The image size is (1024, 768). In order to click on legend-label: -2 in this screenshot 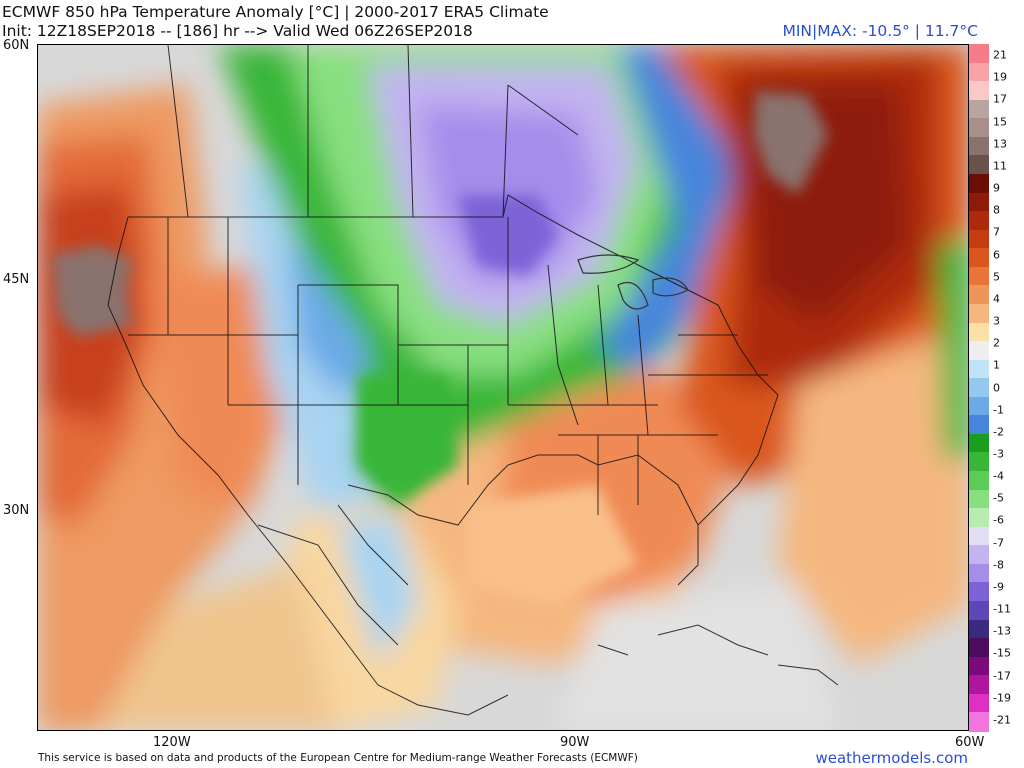, I will do `click(998, 432)`.